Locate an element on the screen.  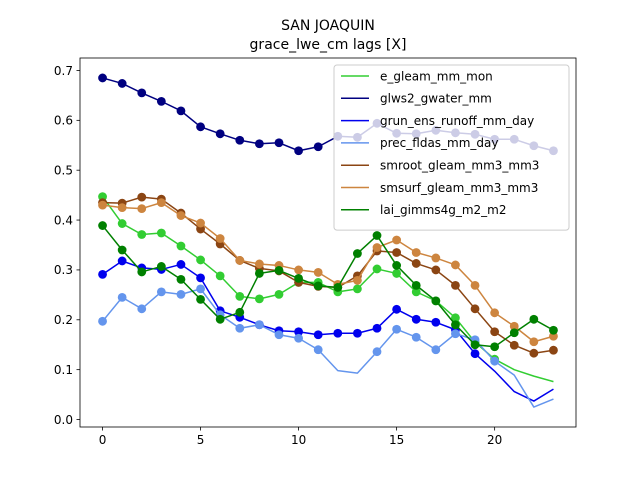
y-tick-label: 0.0 is located at coordinates (63, 420).